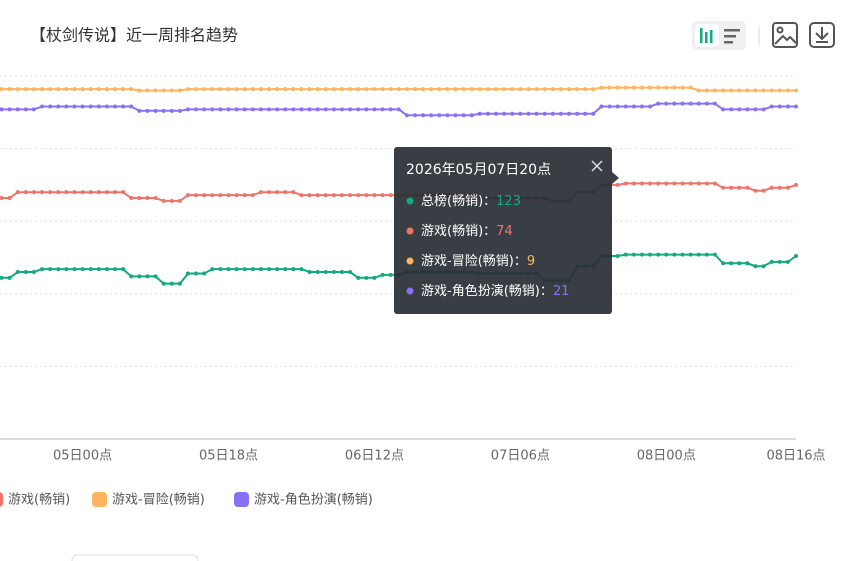  I want to click on legend-item: 游戏-冒险(畅销), so click(148, 500).